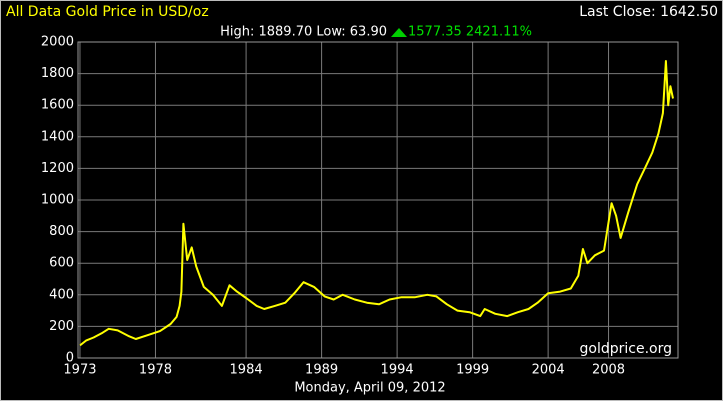 Image resolution: width=723 pixels, height=401 pixels. Describe the element at coordinates (61, 294) in the screenshot. I see `y-tick-label: 400` at that location.